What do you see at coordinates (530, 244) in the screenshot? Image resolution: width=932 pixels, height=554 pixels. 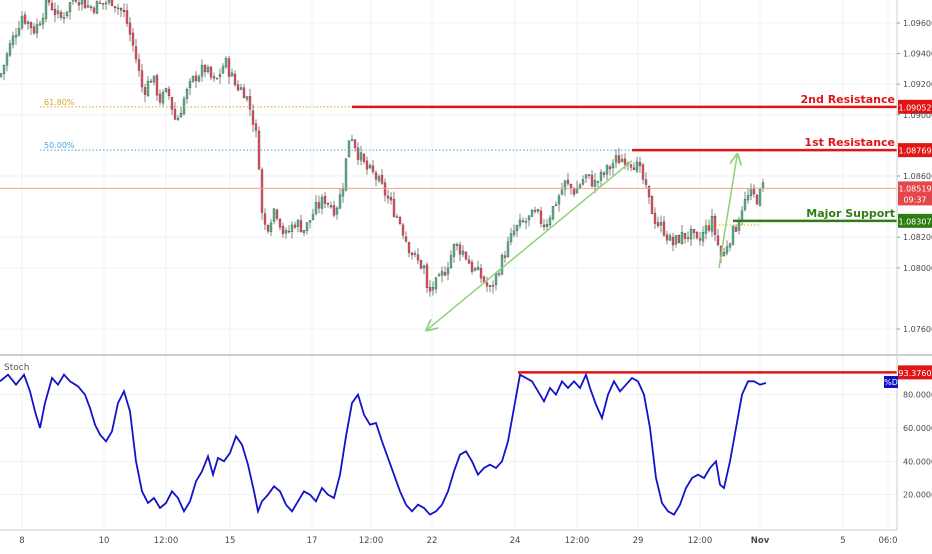 I see `trend-arrow` at bounding box center [530, 244].